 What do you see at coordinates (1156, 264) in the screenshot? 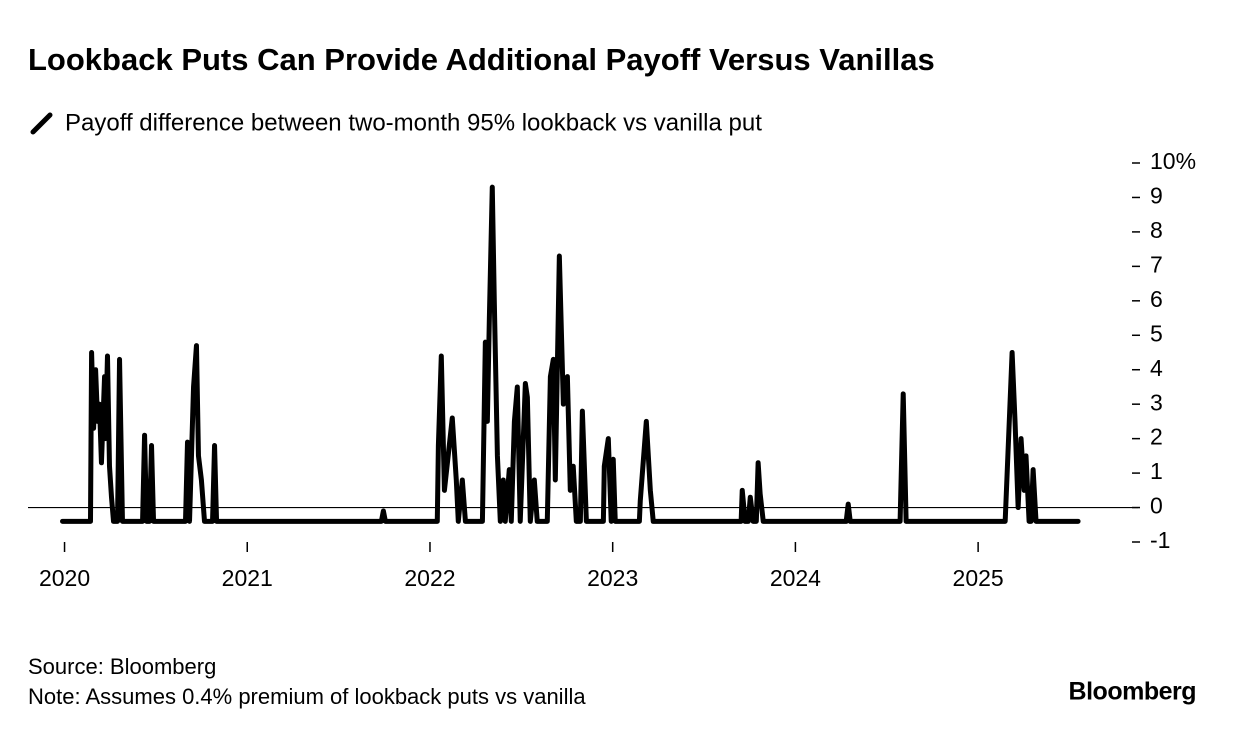
I see `y-tick-label: 7` at bounding box center [1156, 264].